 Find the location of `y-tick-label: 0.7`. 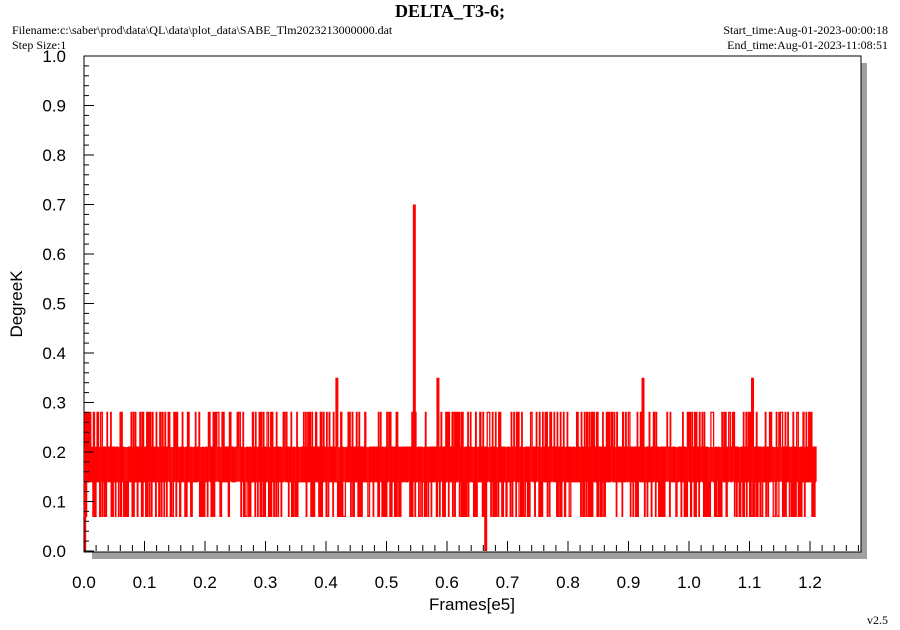

y-tick-label: 0.7 is located at coordinates (54, 205).